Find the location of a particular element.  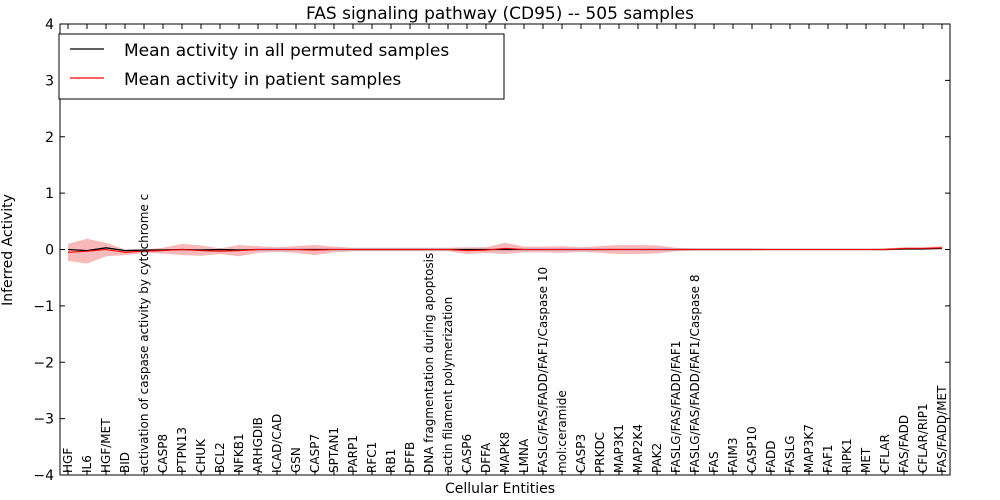

legend-box is located at coordinates (281, 66).